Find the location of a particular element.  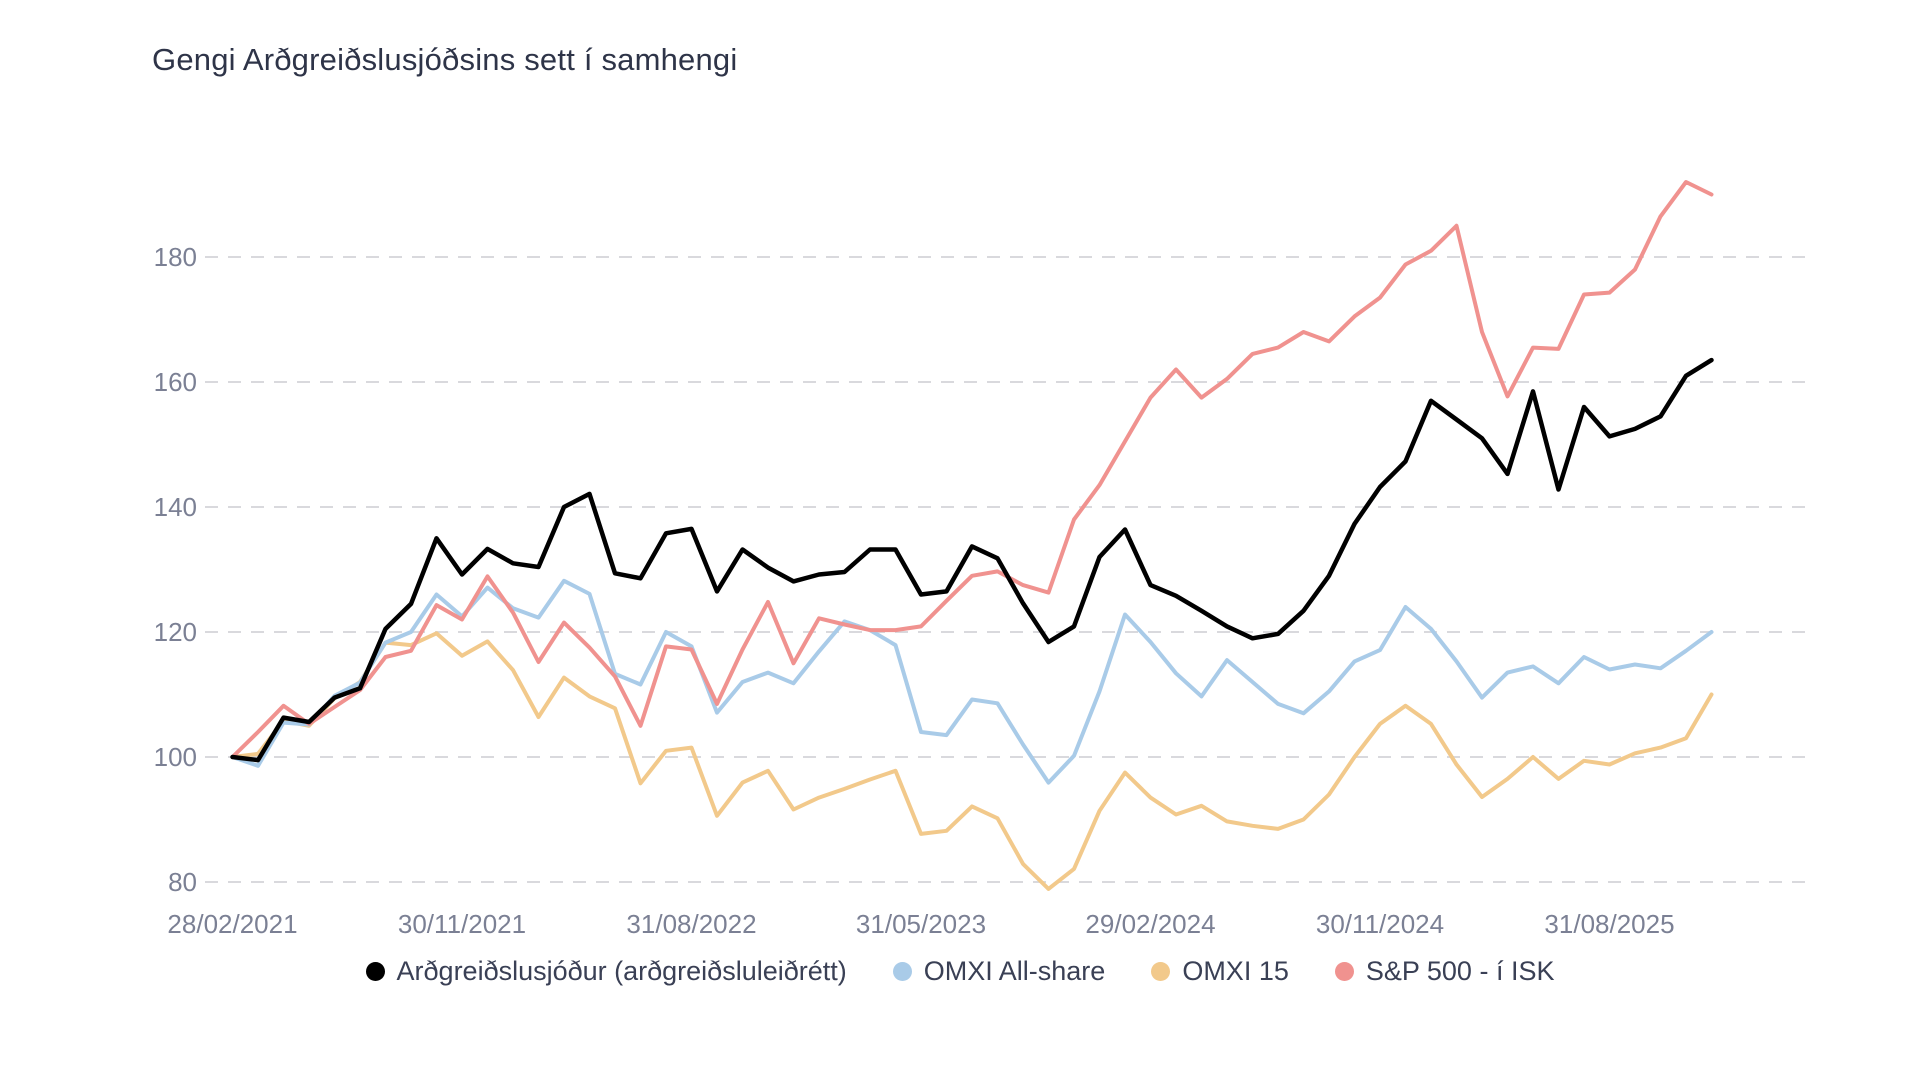

y-tick-label: 100 is located at coordinates (175, 757).